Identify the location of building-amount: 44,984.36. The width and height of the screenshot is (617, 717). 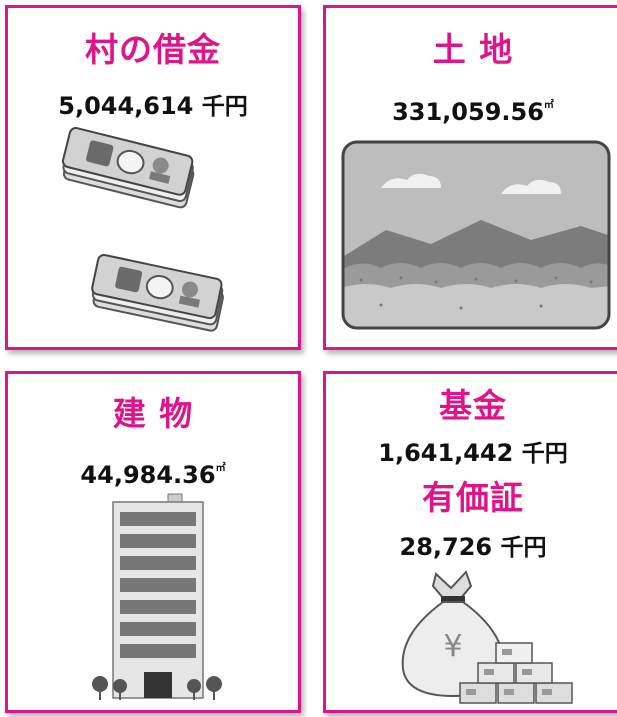
(148, 475).